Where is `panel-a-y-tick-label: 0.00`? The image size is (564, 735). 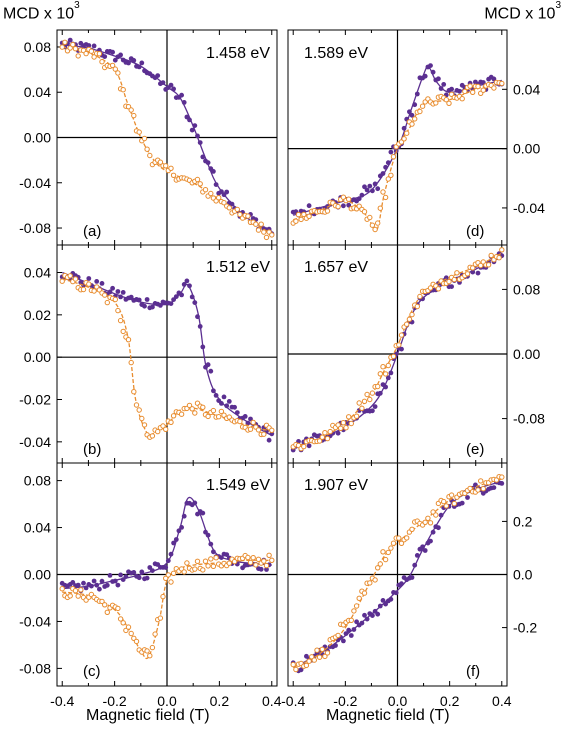 panel-a-y-tick-label: 0.00 is located at coordinates (37, 138).